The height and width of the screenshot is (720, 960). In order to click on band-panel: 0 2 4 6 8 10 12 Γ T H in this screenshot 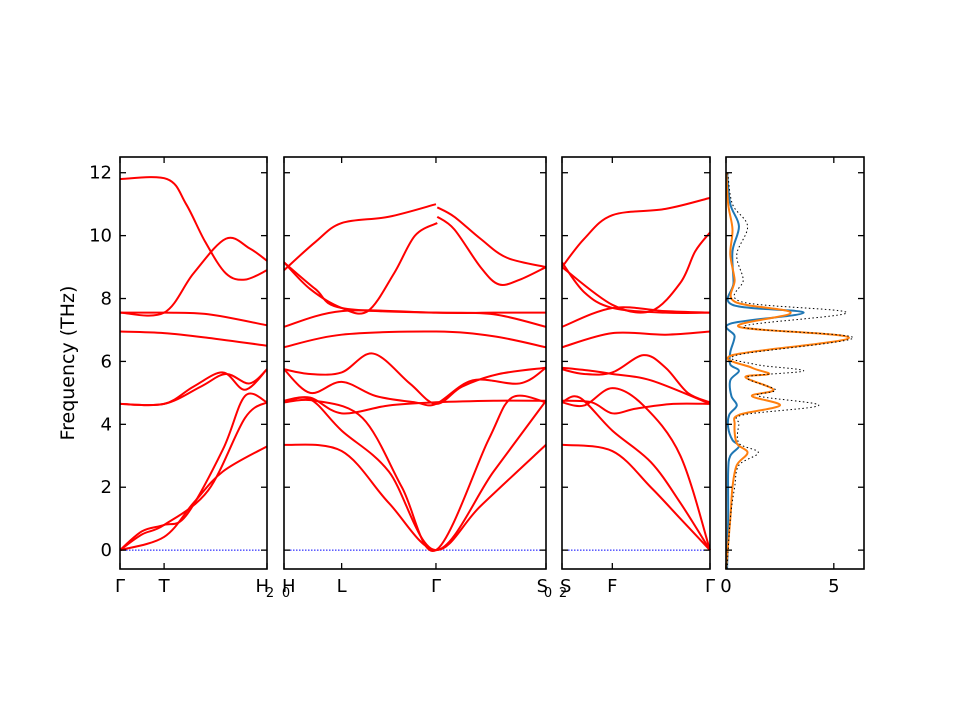, I will do `click(179, 376)`.